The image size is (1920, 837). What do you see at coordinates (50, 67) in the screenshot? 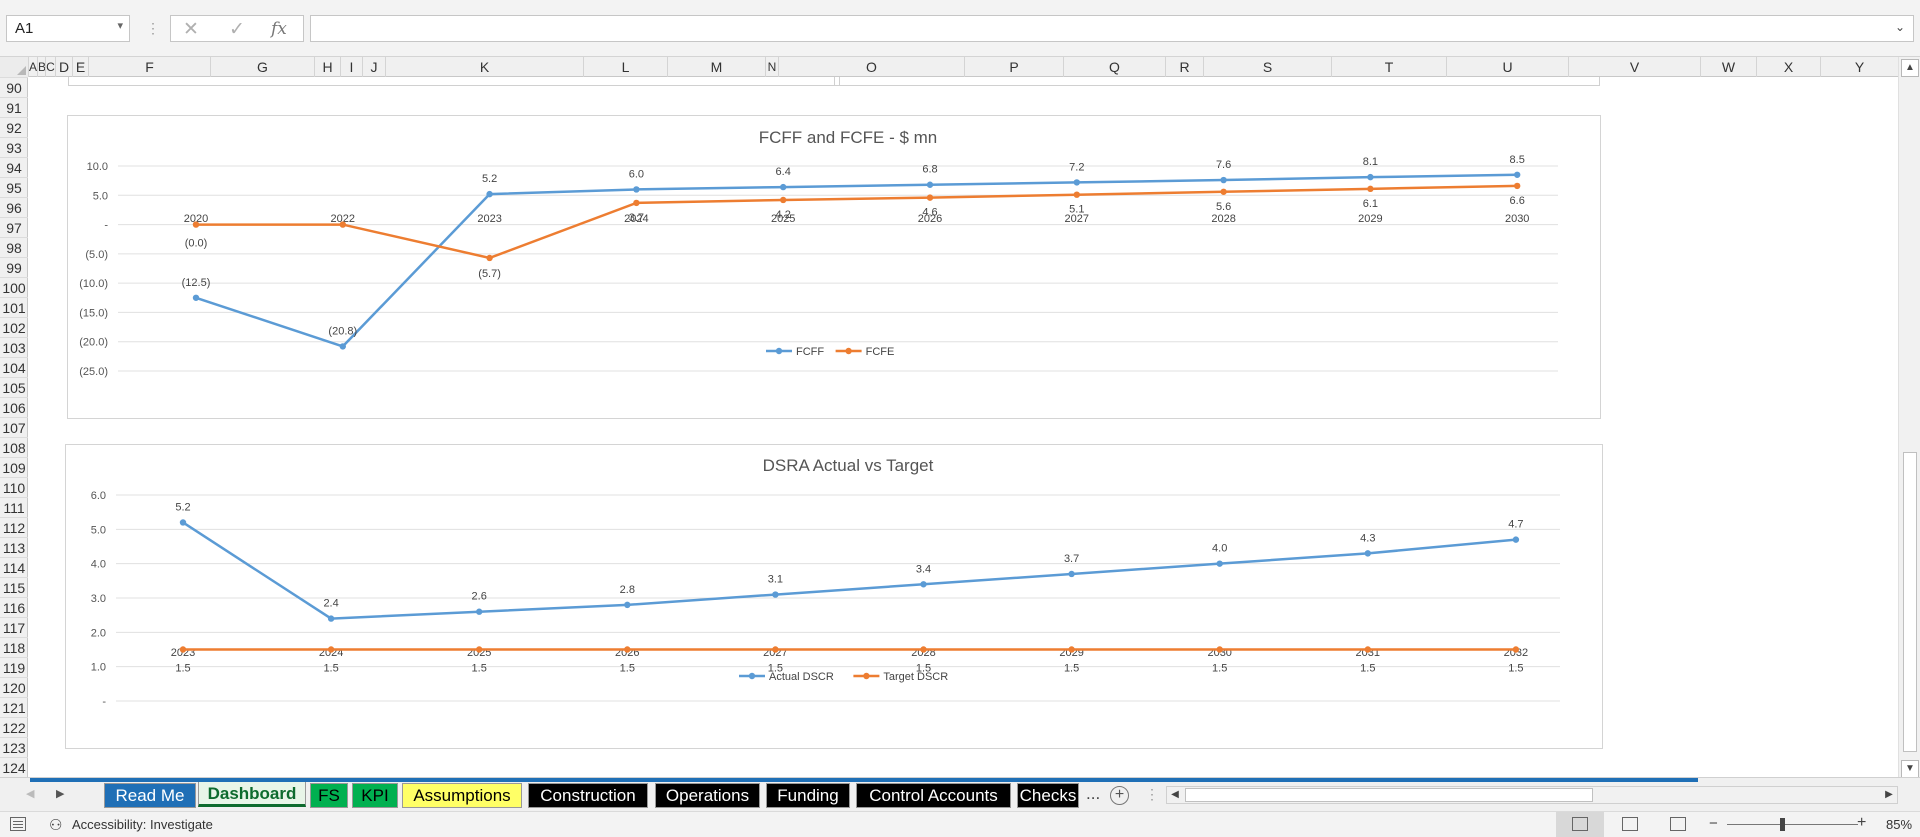
I see `column-header-c: C` at bounding box center [50, 67].